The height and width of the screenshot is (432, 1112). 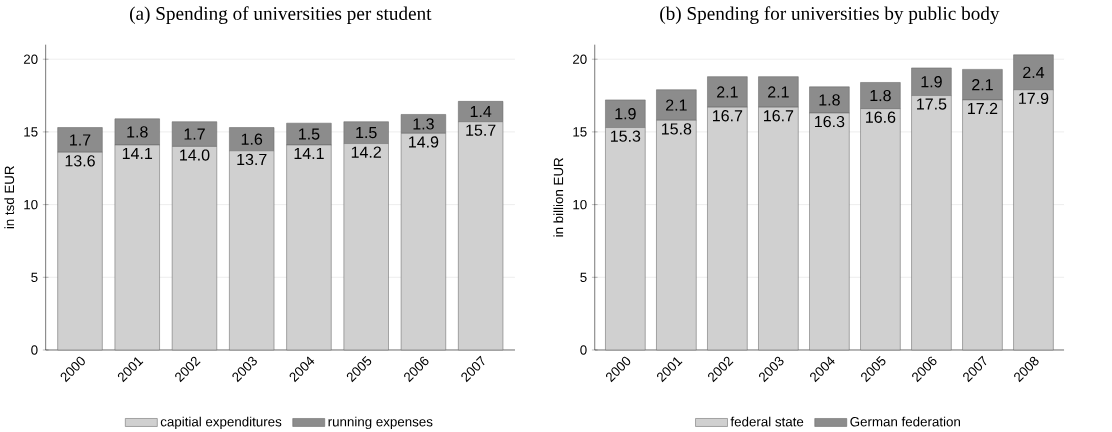 What do you see at coordinates (252, 159) in the screenshot?
I see `data-label: 13.7` at bounding box center [252, 159].